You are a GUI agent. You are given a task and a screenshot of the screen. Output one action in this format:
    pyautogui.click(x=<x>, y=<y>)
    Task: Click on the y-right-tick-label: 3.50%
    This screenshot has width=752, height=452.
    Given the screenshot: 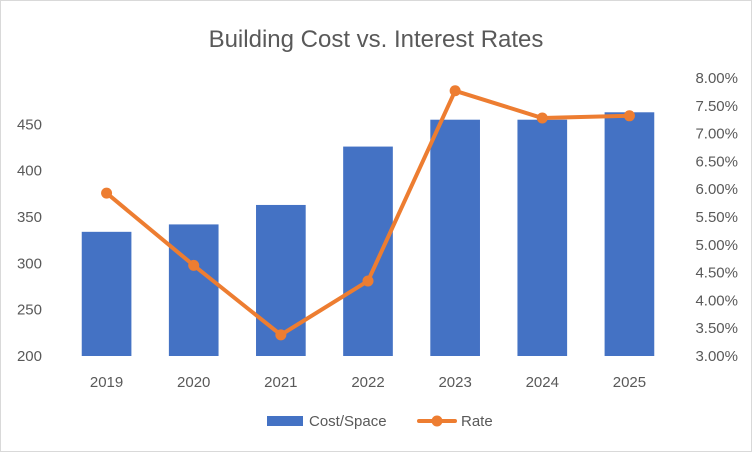 What is the action you would take?
    pyautogui.click(x=716, y=328)
    